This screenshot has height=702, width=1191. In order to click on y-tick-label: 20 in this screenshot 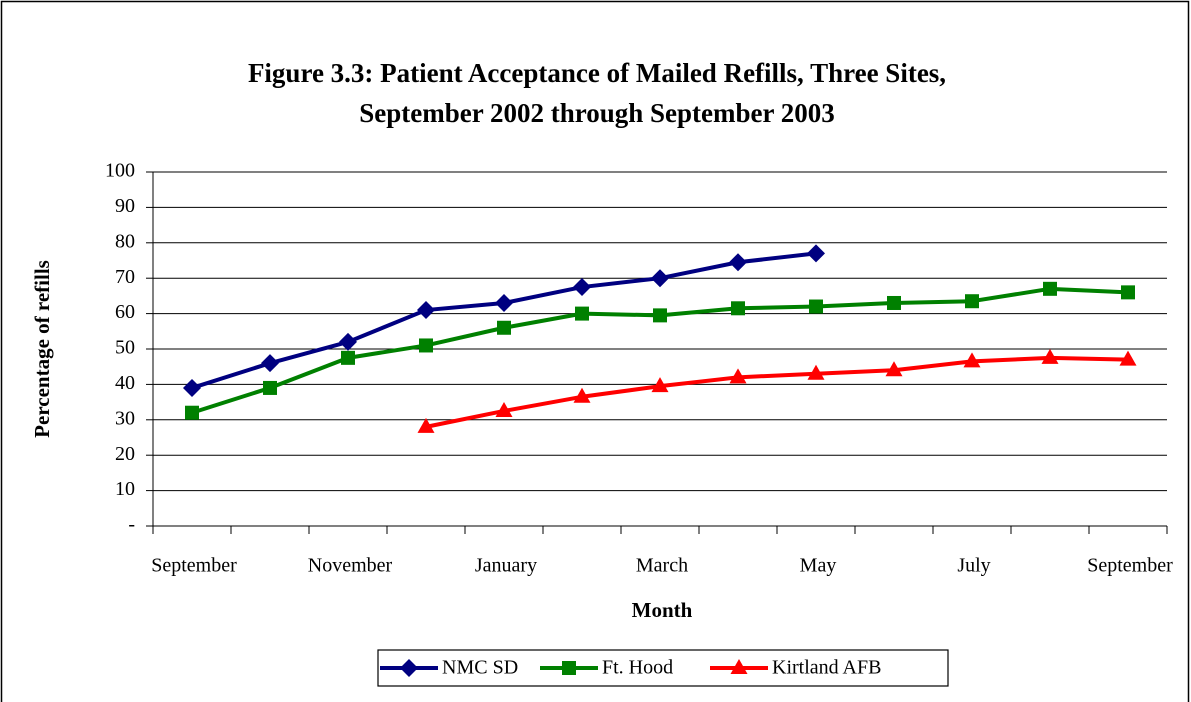, I will do `click(125, 454)`.